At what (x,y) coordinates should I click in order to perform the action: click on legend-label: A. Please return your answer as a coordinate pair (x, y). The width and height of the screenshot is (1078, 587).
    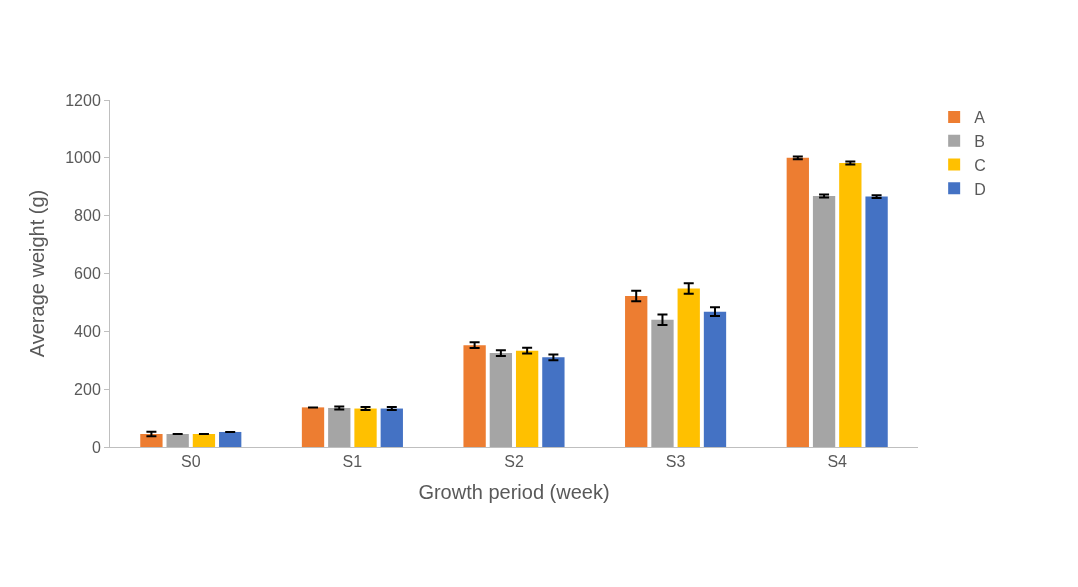
    Looking at the image, I should click on (980, 118).